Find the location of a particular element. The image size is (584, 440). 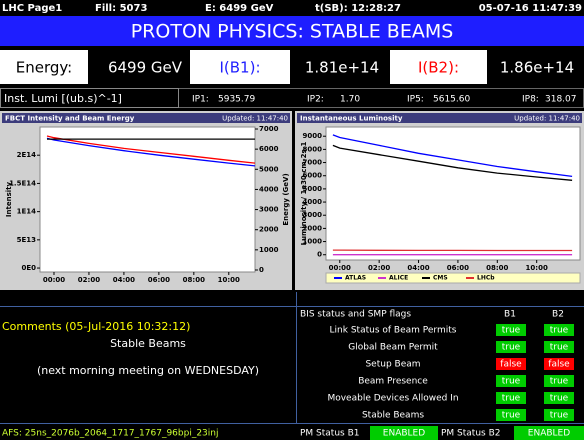

y2-tick-label: 6000 is located at coordinates (269, 149).